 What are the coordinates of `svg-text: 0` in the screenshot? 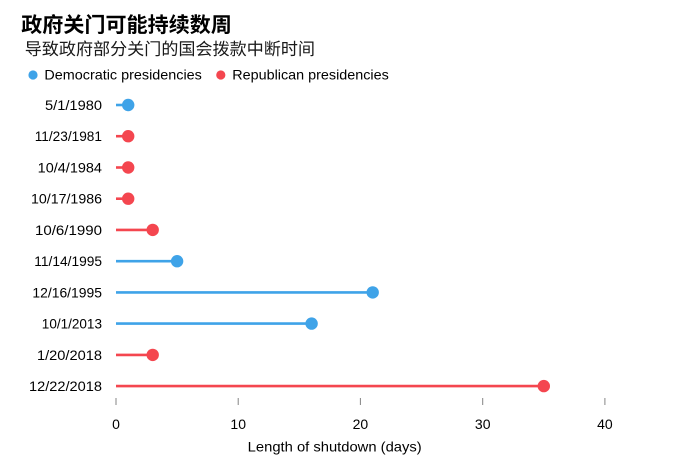 It's located at (116, 424).